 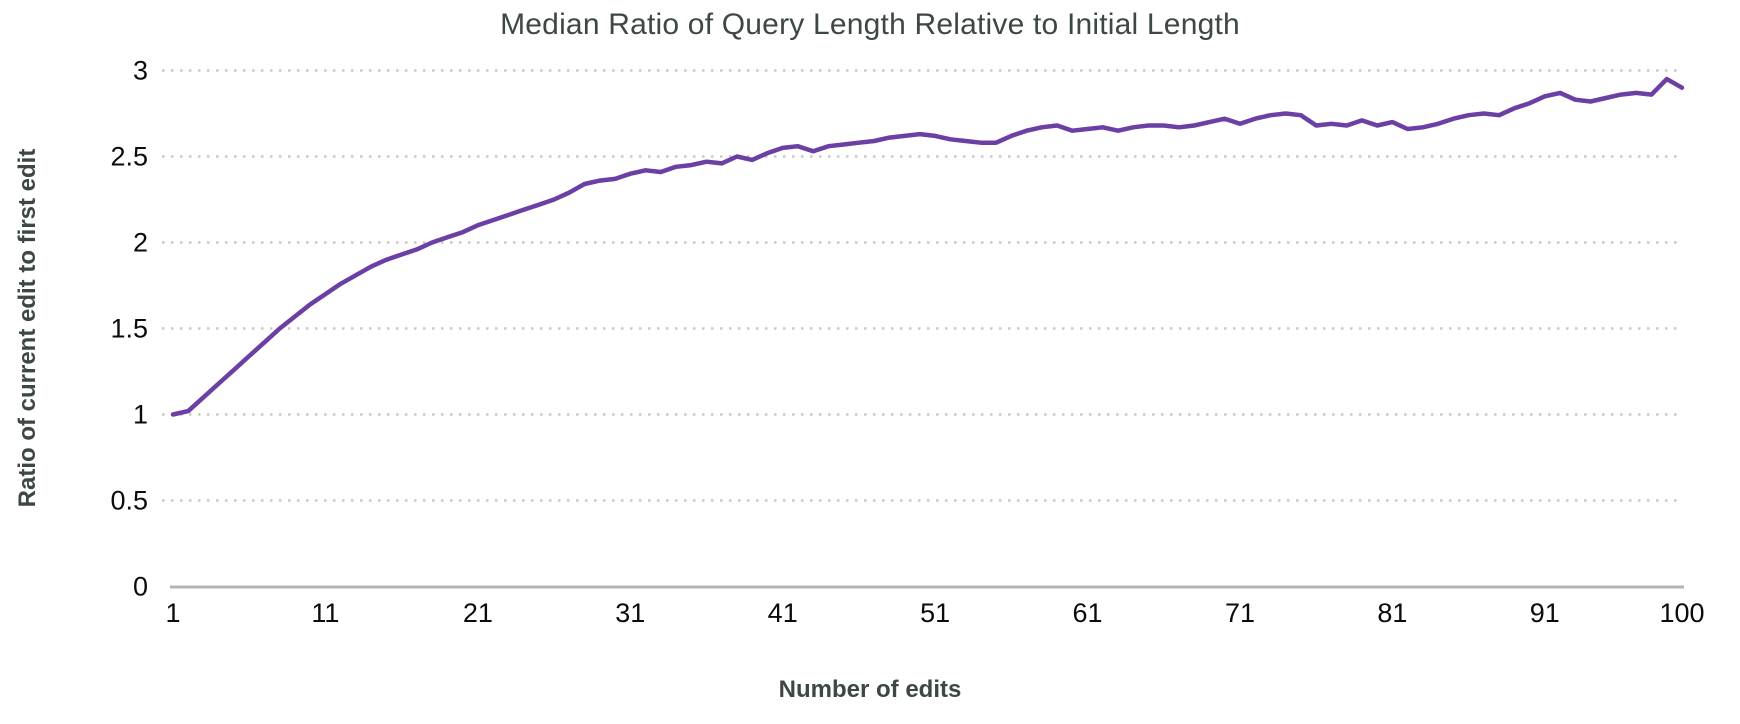 I want to click on y-tick-label: 2, so click(x=140, y=243).